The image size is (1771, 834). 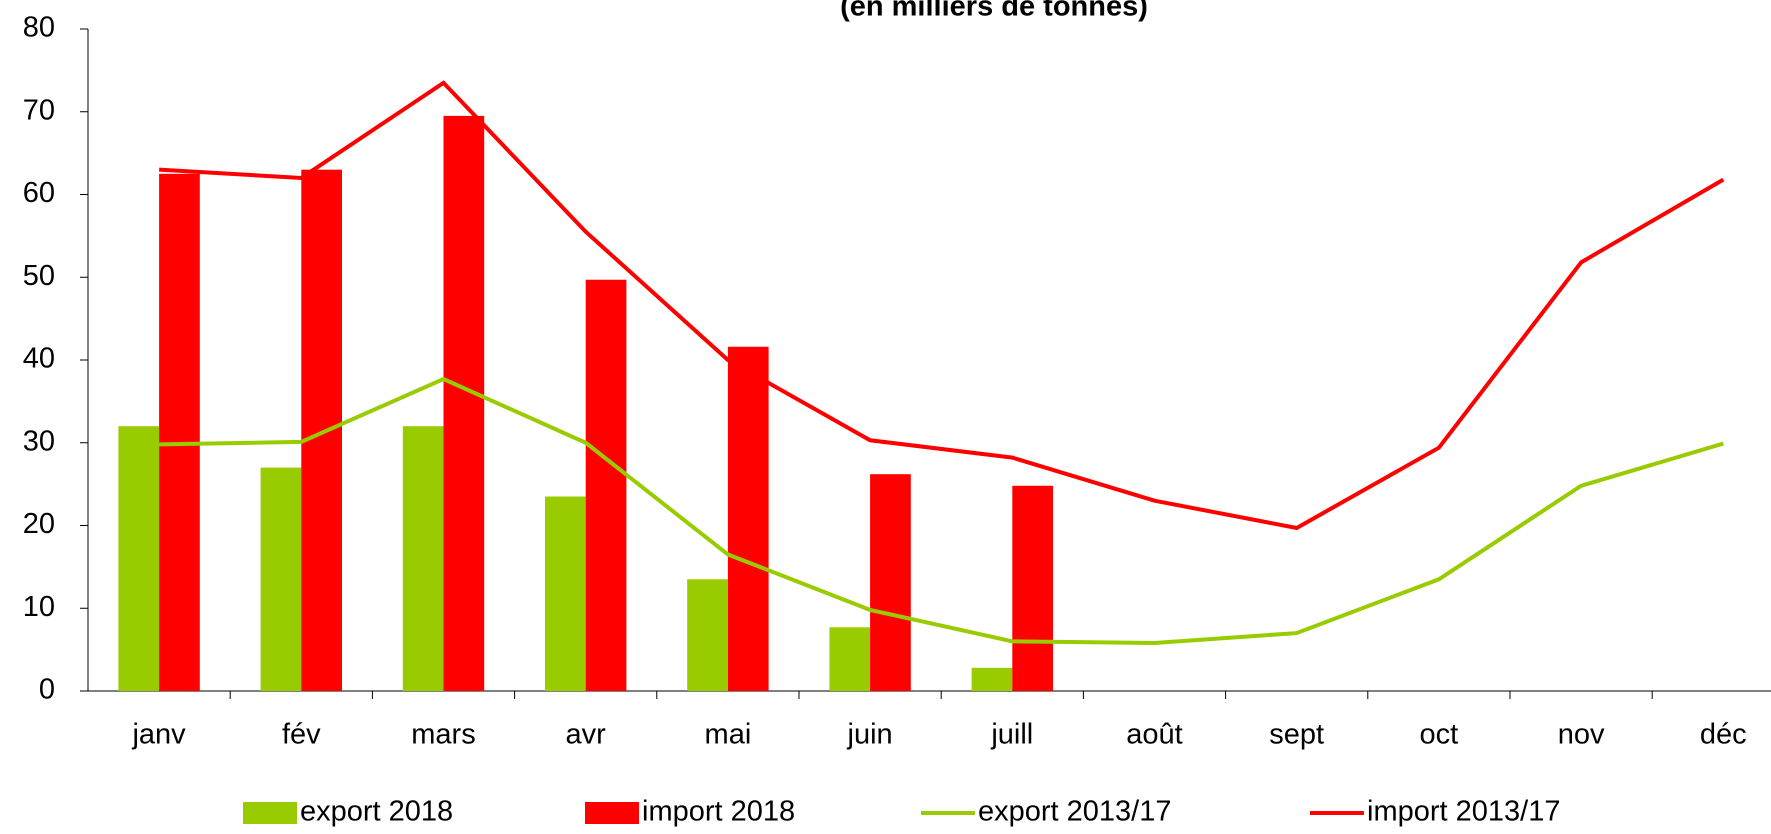 I want to click on legend-label: export 2018, so click(x=376, y=812).